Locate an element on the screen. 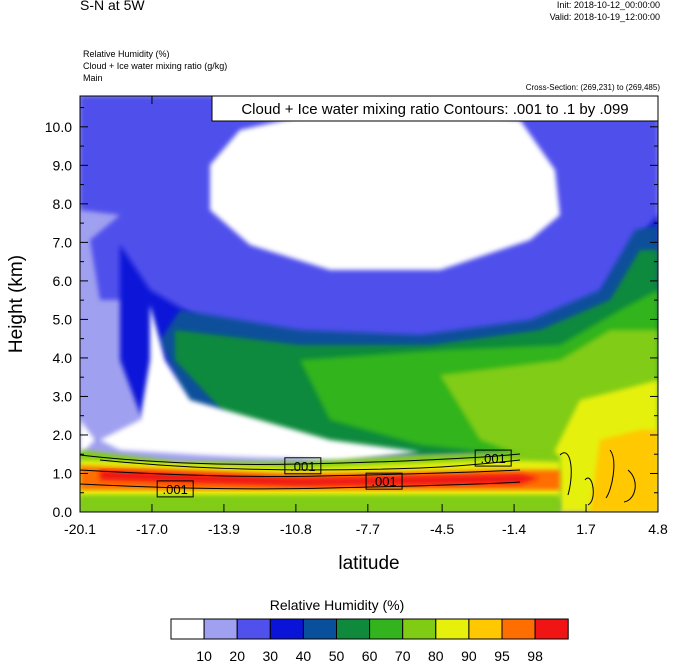 The height and width of the screenshot is (668, 674). y-tick-label-3: 3.0 is located at coordinates (63, 396).